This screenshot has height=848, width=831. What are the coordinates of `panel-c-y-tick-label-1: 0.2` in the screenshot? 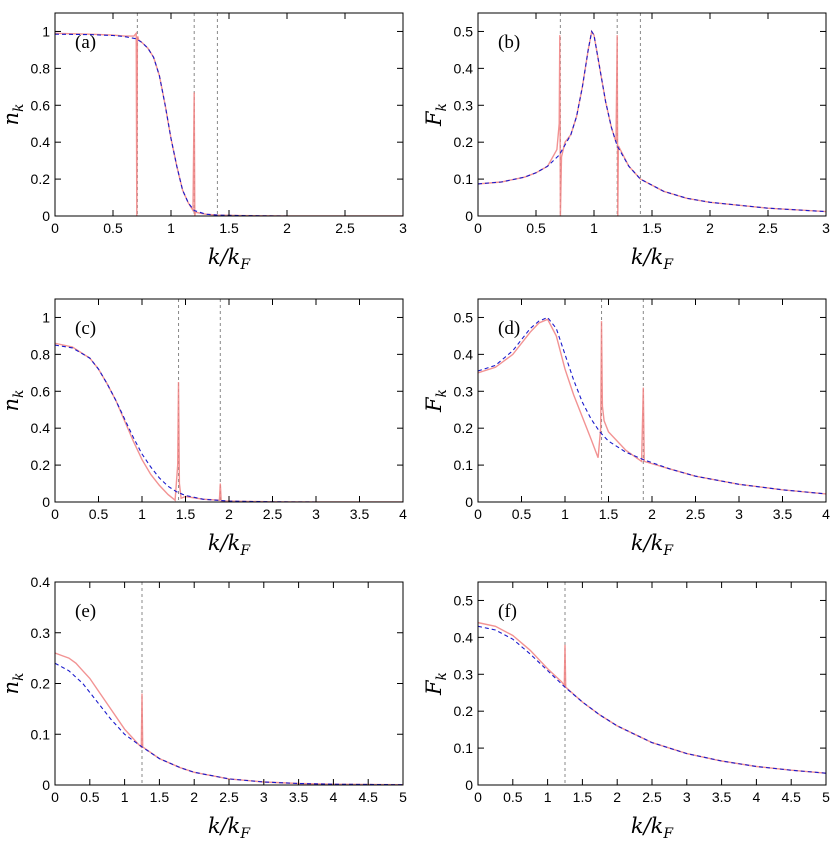 It's located at (41, 465).